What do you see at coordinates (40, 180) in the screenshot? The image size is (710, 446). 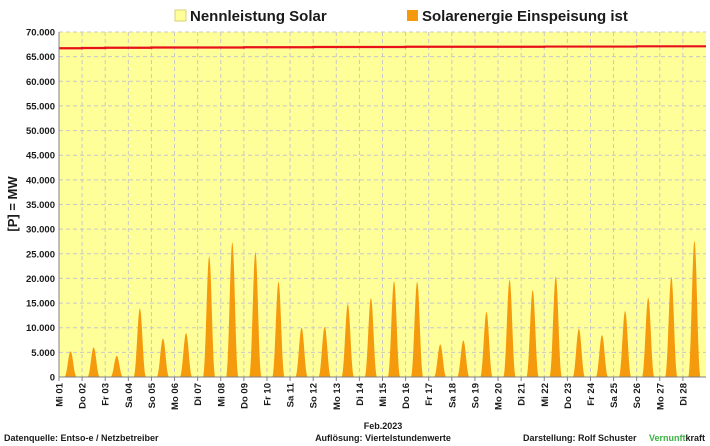 I see `y-tick-label: 40.000` at bounding box center [40, 180].